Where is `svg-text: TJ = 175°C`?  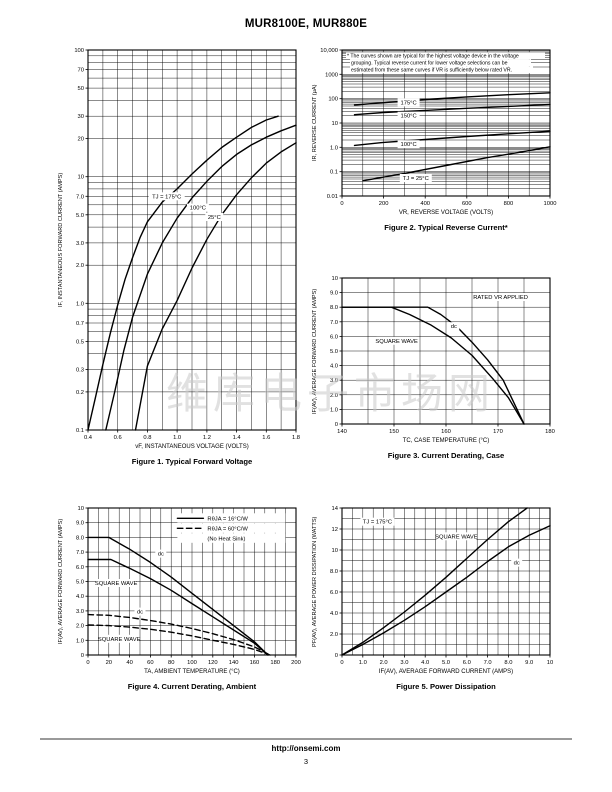 svg-text: TJ = 175°C is located at coordinates (166, 197).